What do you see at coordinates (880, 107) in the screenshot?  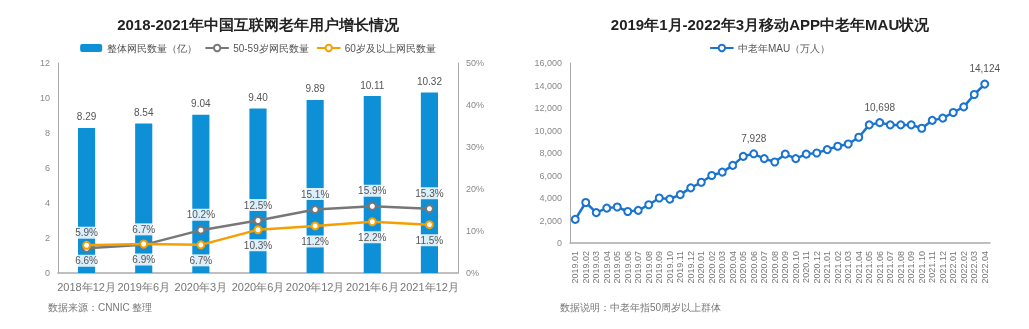 I see `data-label: 10,698` at bounding box center [880, 107].